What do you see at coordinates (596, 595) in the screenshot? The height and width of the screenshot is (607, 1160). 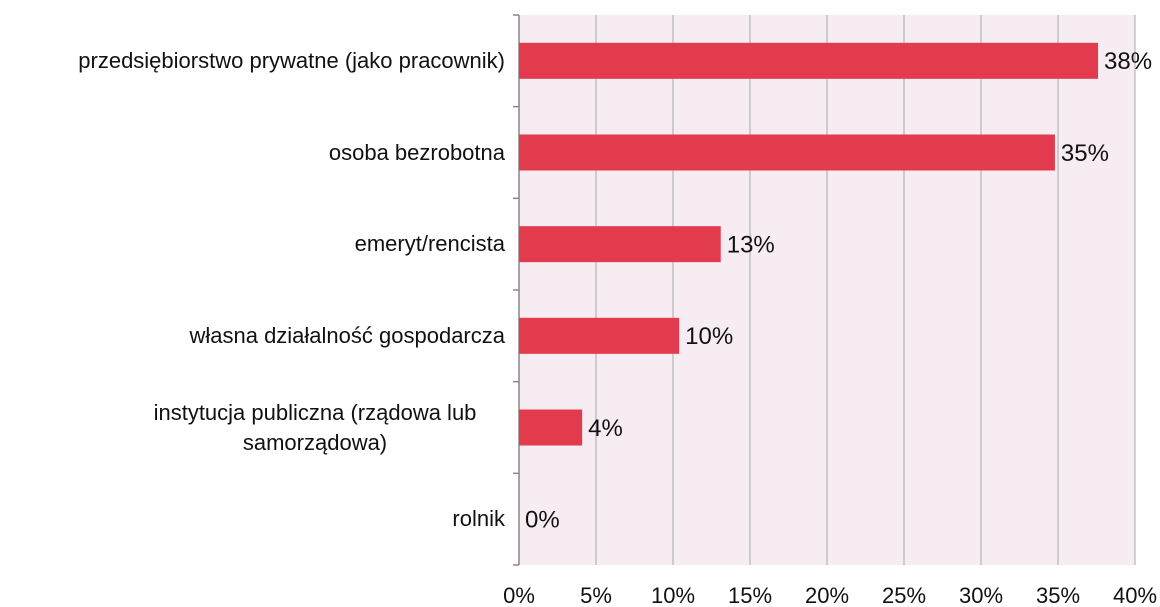 I see `x-tick-label: 5%` at bounding box center [596, 595].